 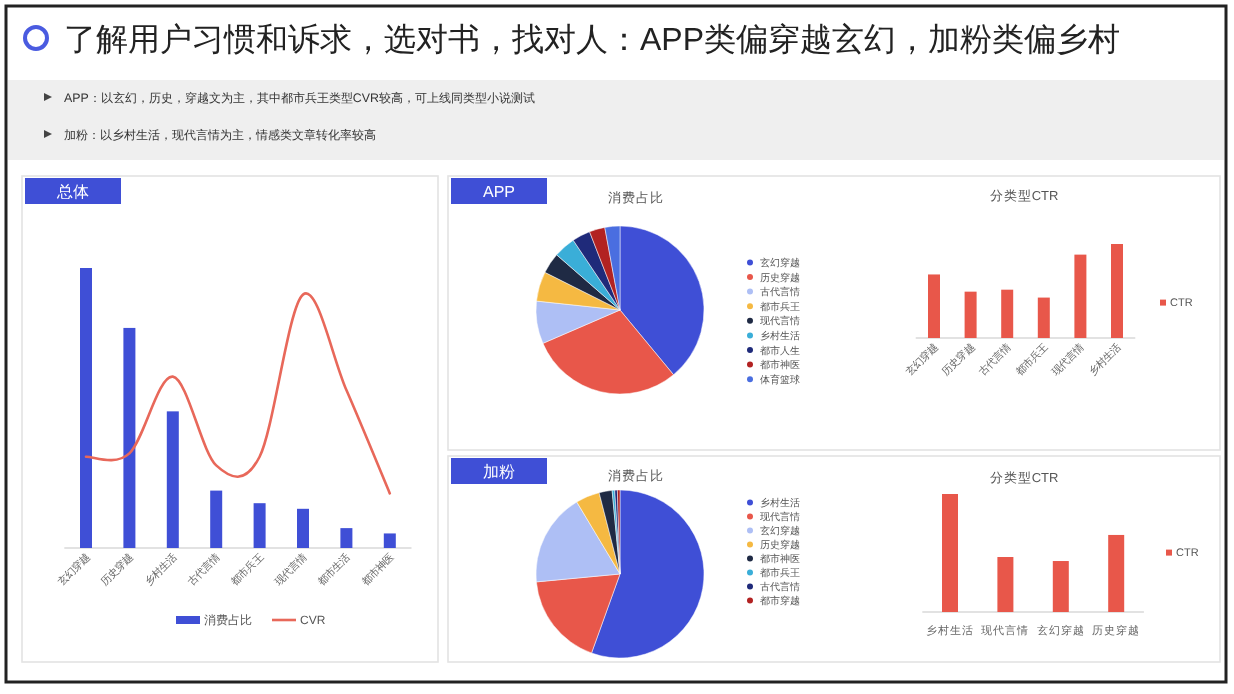 I want to click on text: 了解用户习惯和诉求，选对书，找对人：APP类偏穿越玄幻，加粉类偏乡村, so click(x=592, y=40).